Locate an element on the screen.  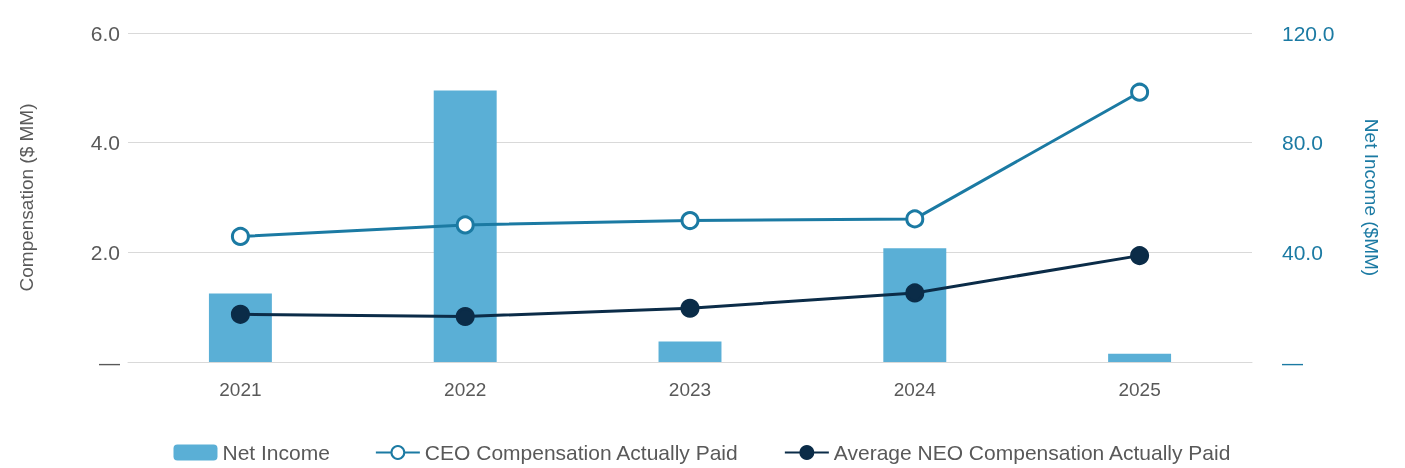
x-tick-label: 2022 is located at coordinates (465, 389).